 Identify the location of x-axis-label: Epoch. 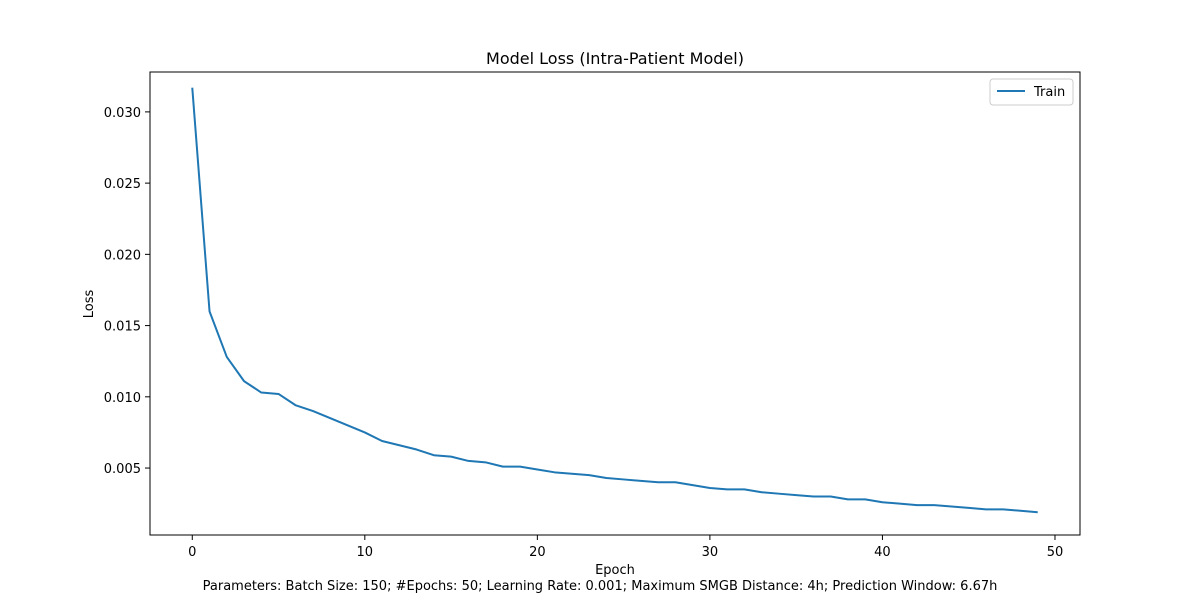
(615, 570).